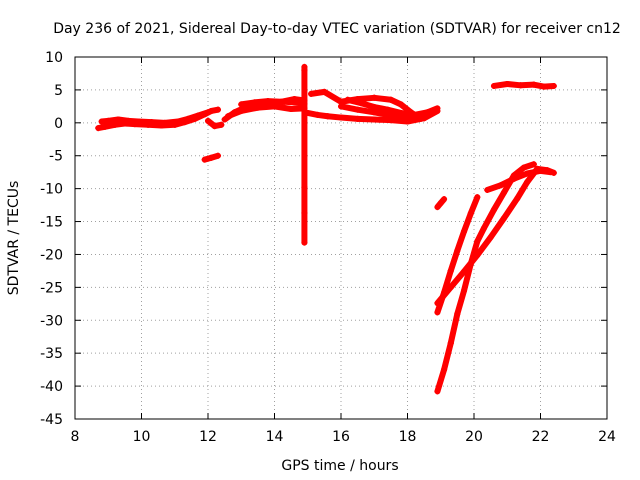 This screenshot has width=640, height=480. Describe the element at coordinates (51, 321) in the screenshot. I see `y-tick-label: -30` at that location.